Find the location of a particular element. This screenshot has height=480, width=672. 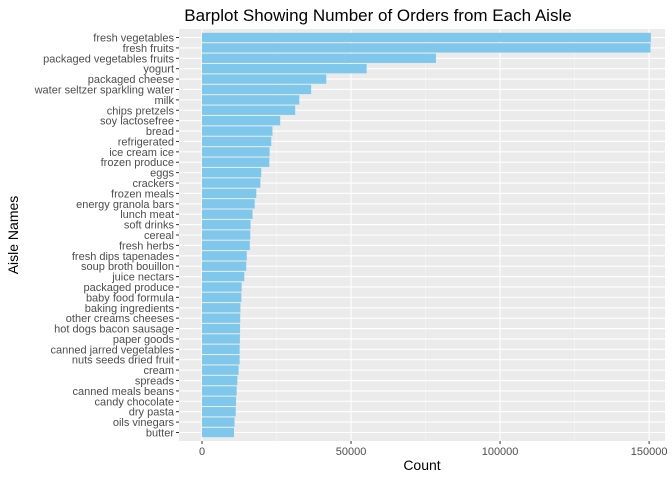

y-tick-label: lunch meat is located at coordinates (147, 215).